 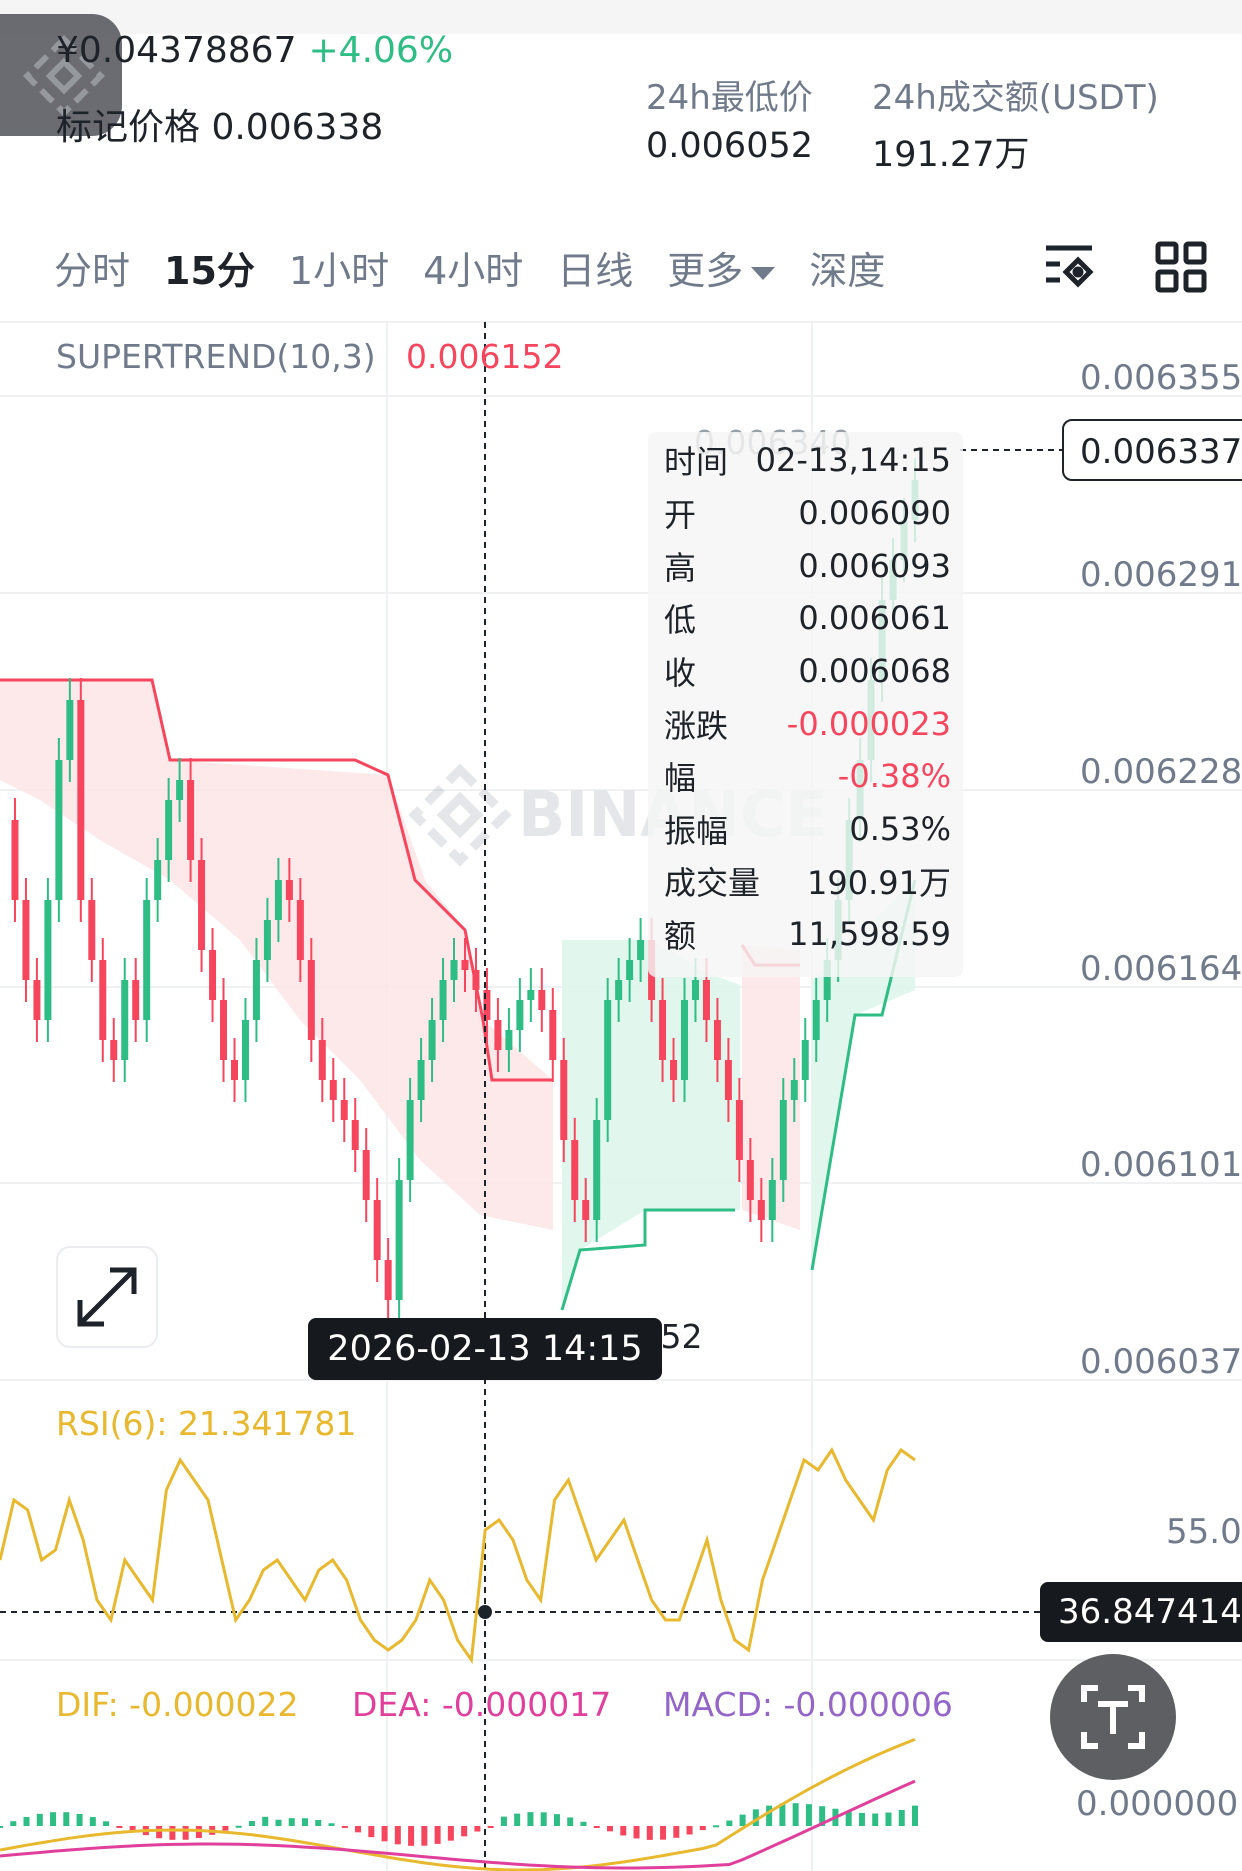 What do you see at coordinates (853, 460) in the screenshot?
I see `ohlc-value: 02-13,14:15` at bounding box center [853, 460].